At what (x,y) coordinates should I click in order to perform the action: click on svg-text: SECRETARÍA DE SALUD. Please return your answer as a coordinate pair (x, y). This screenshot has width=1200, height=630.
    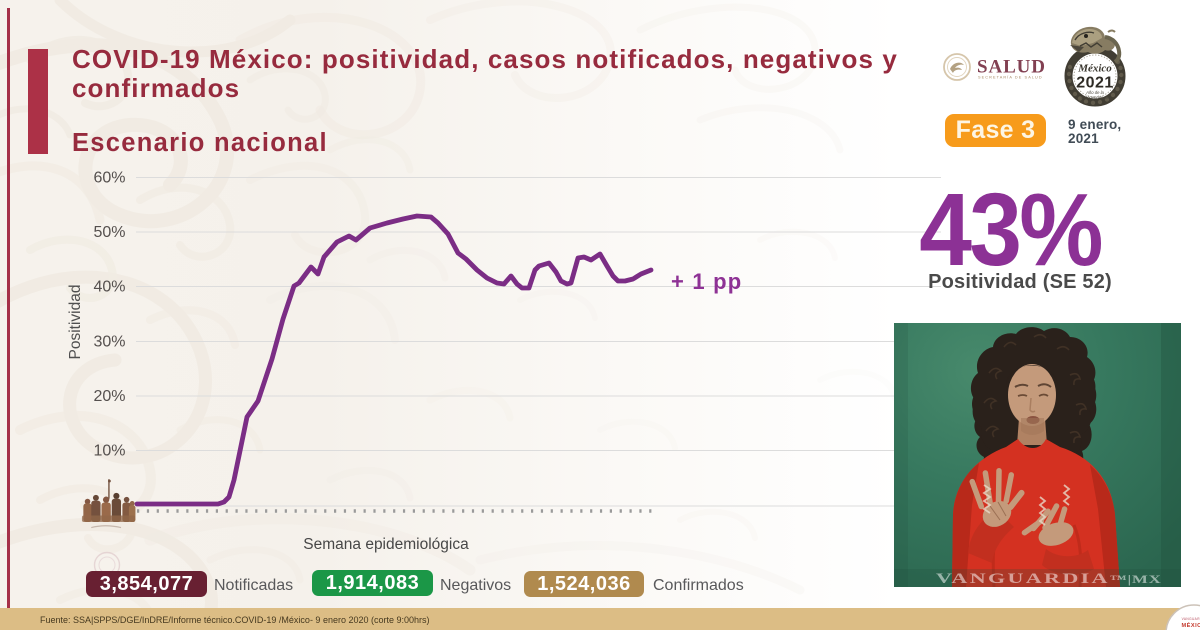
    Looking at the image, I should click on (1010, 78).